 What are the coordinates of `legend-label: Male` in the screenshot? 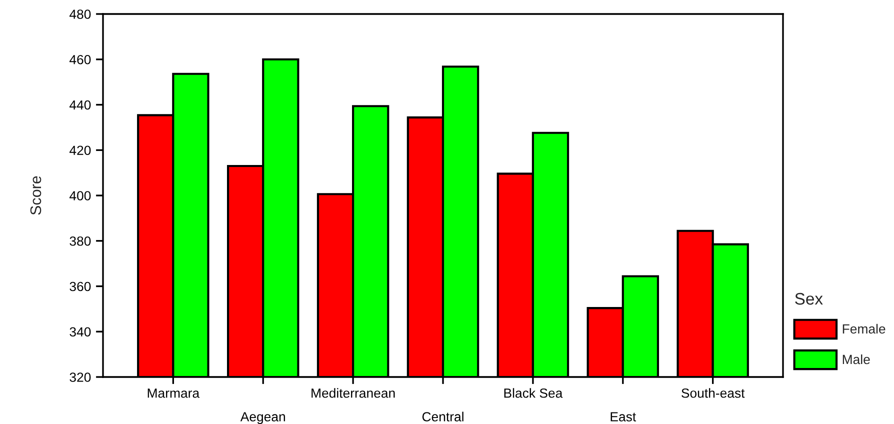 It's located at (856, 359).